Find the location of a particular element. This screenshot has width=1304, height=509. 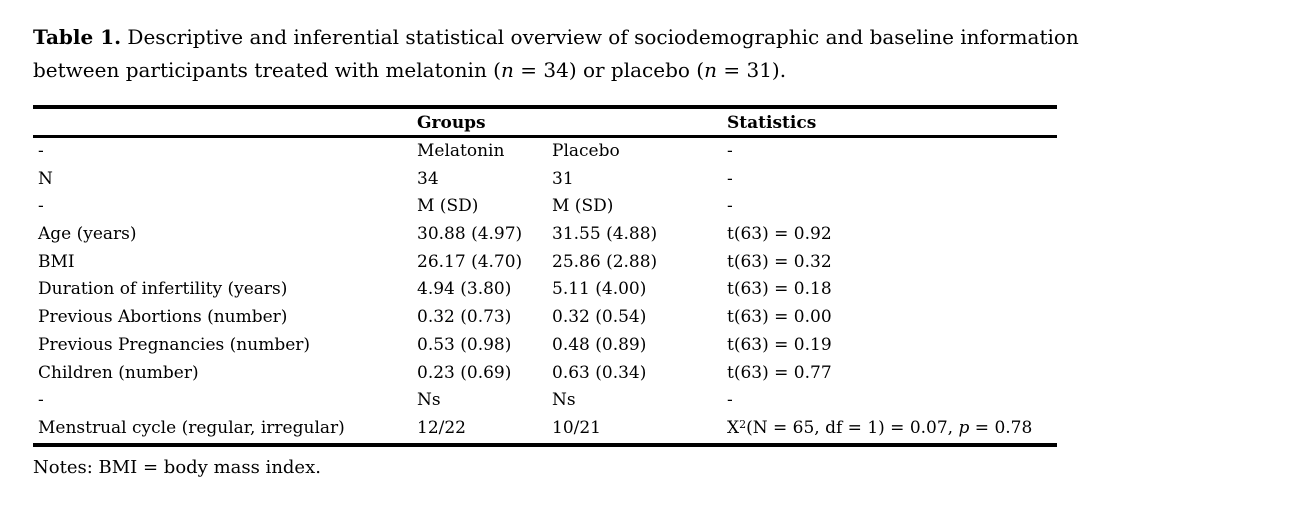

stat-value-chi-square: X2(N = 65, df = 1) = 0.07, p = 0.78 is located at coordinates (892, 429).